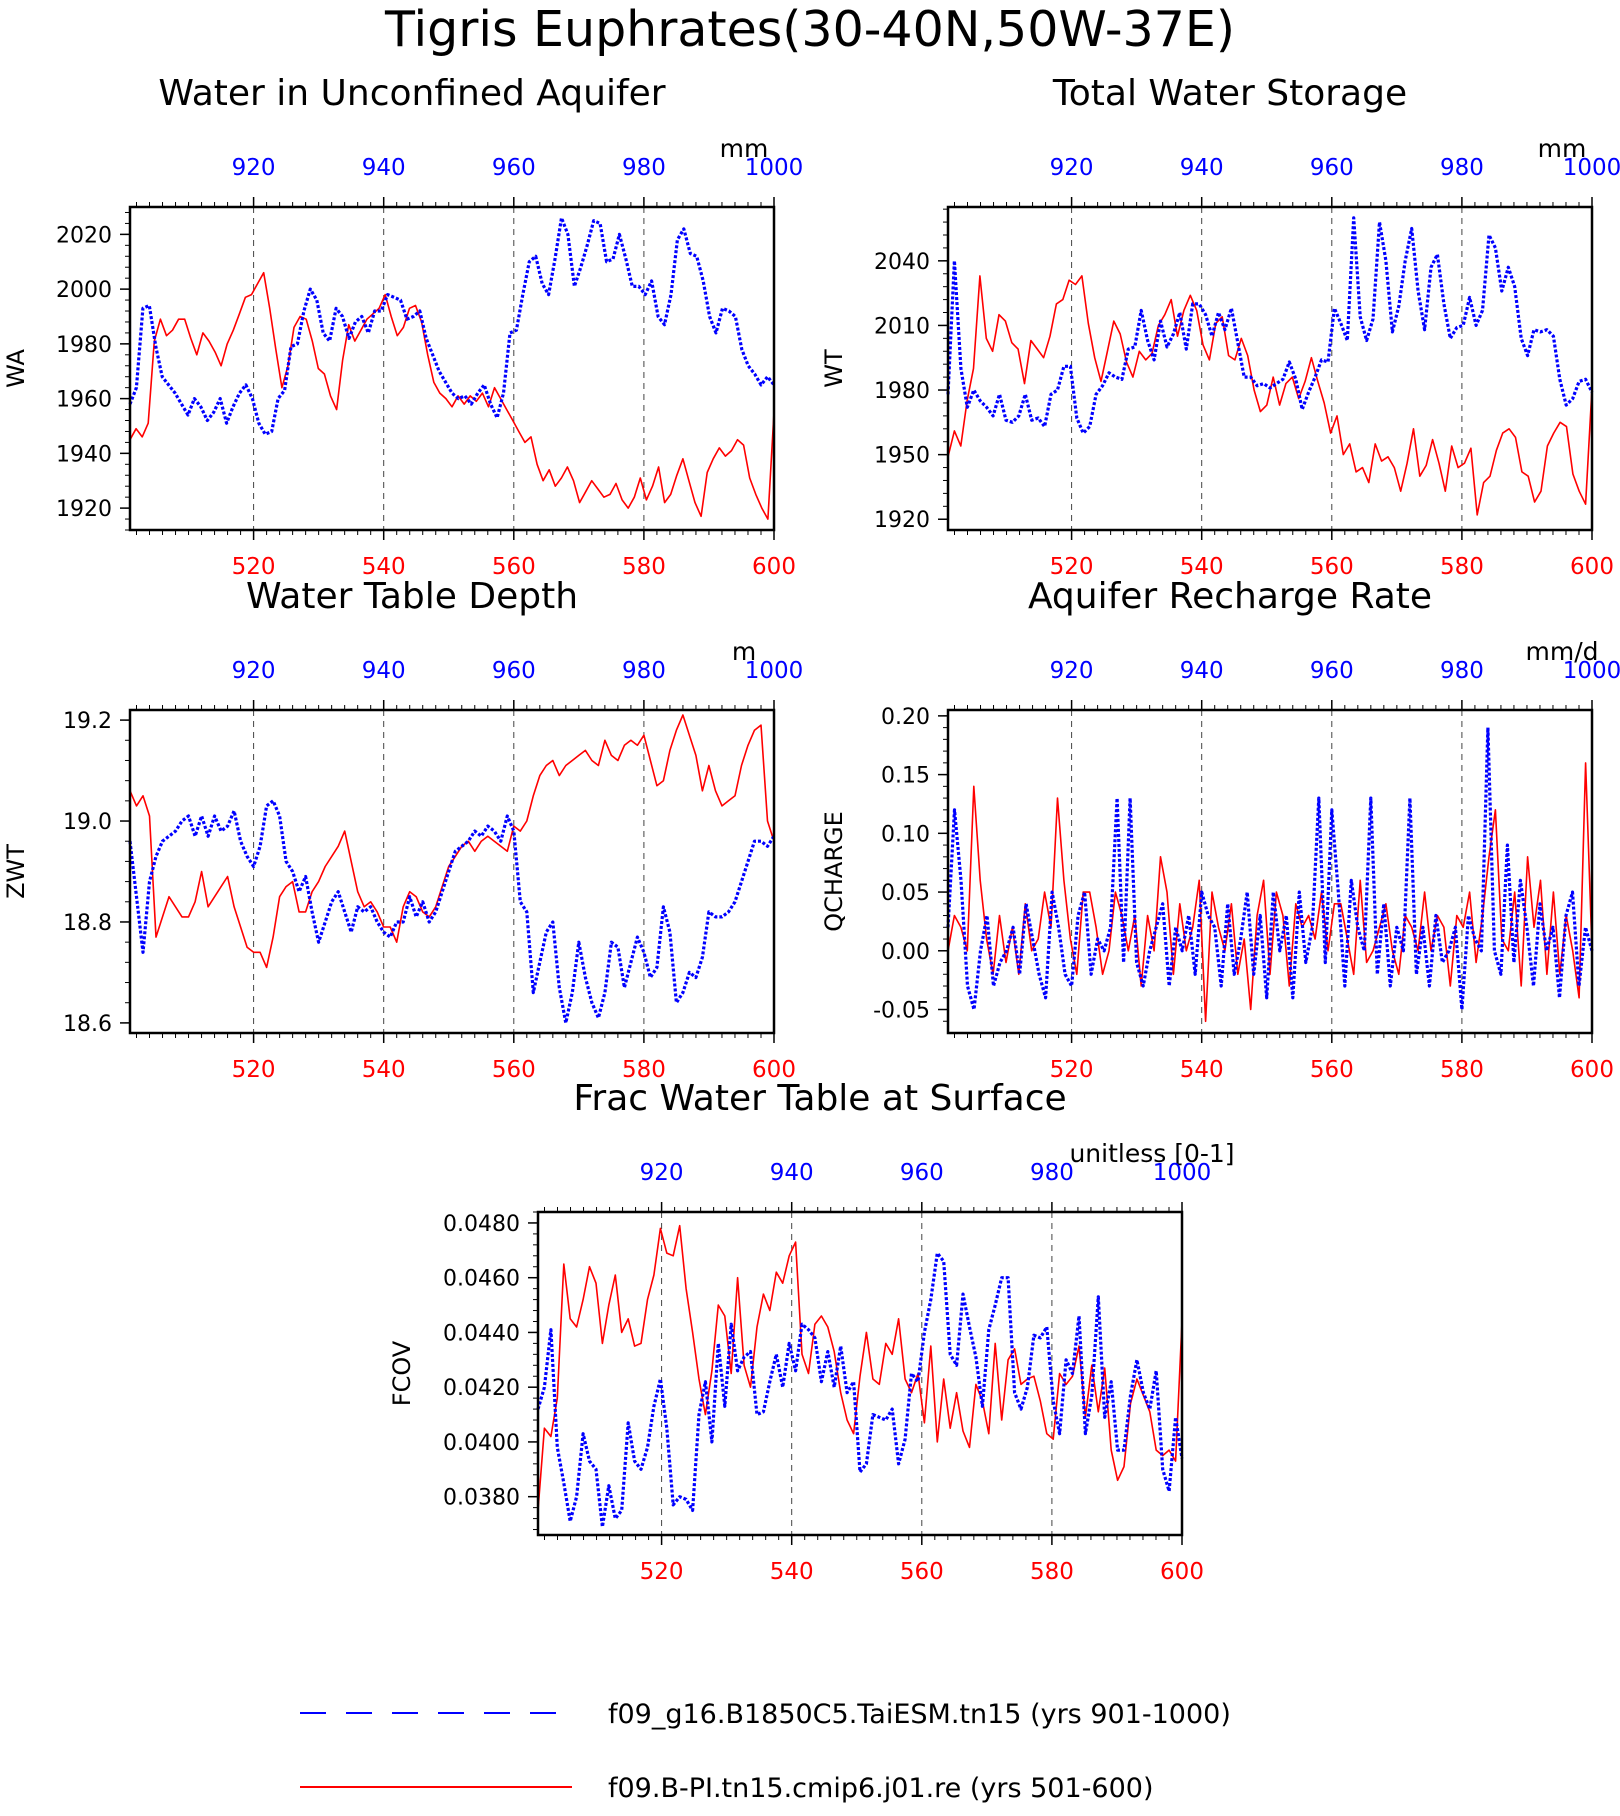  Describe the element at coordinates (87, 721) in the screenshot. I see `y-tick-label: 19.2` at that location.